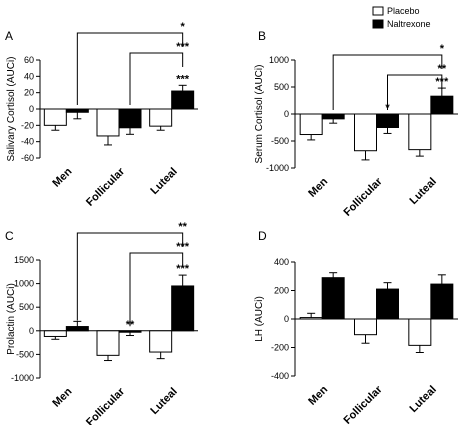  What do you see at coordinates (409, 24) in the screenshot?
I see `legend-naltrexone-label: Naltrexone` at bounding box center [409, 24].